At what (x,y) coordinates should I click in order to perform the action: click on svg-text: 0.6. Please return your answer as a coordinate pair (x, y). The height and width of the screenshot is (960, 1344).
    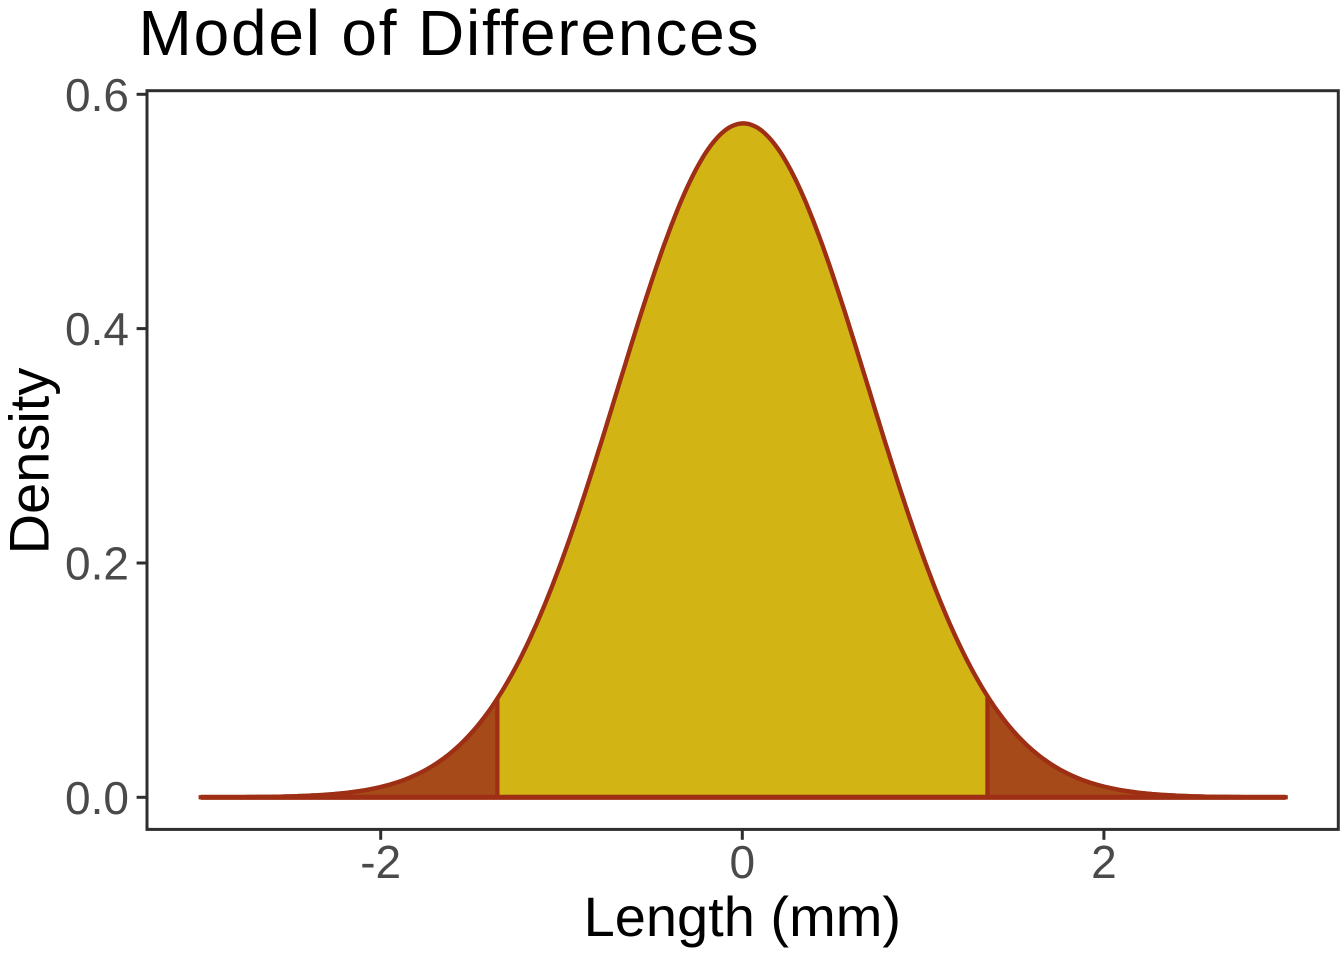
    Looking at the image, I should click on (97, 95).